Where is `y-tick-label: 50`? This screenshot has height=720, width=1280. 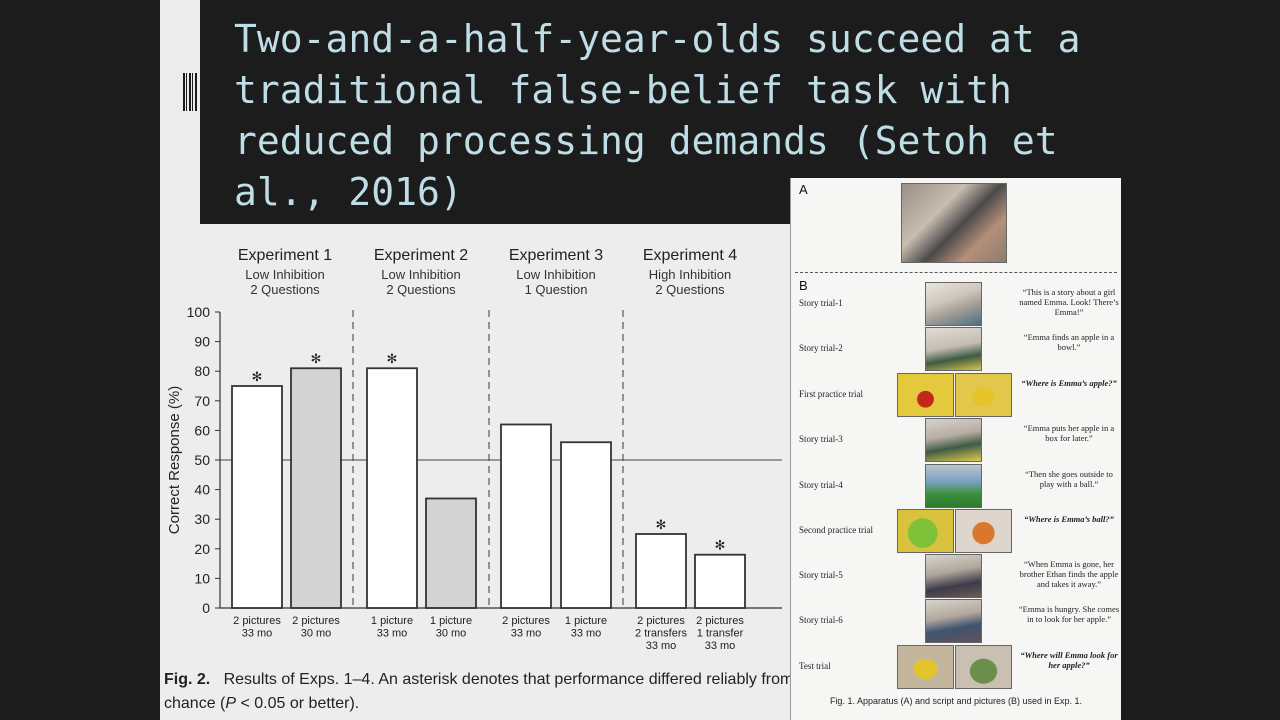 y-tick-label: 50 is located at coordinates (202, 460).